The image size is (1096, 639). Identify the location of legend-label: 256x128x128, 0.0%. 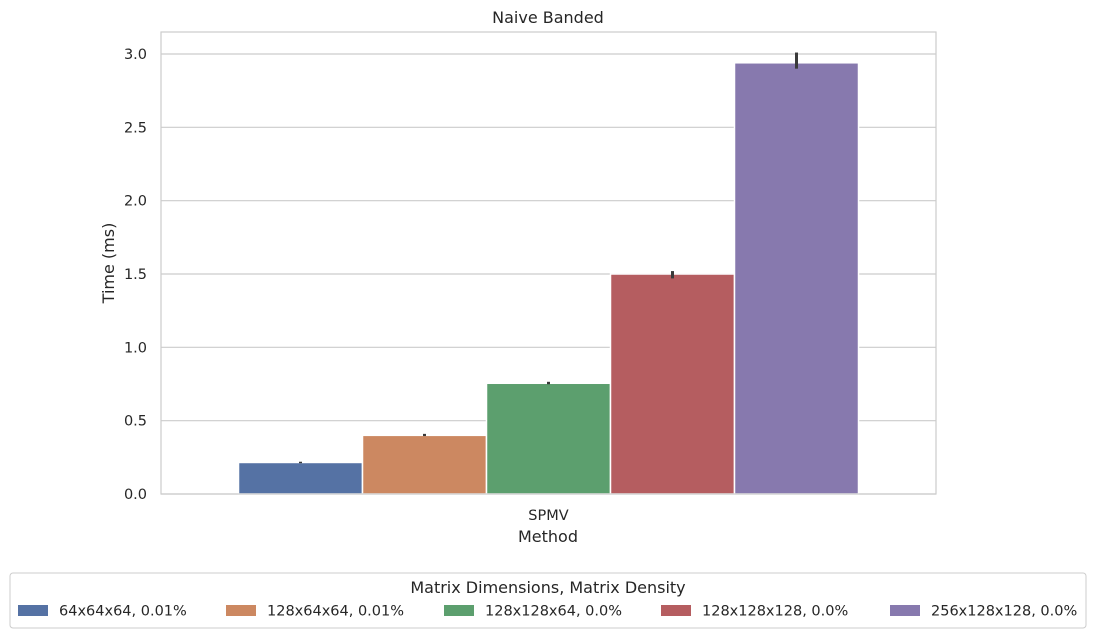
(1004, 612).